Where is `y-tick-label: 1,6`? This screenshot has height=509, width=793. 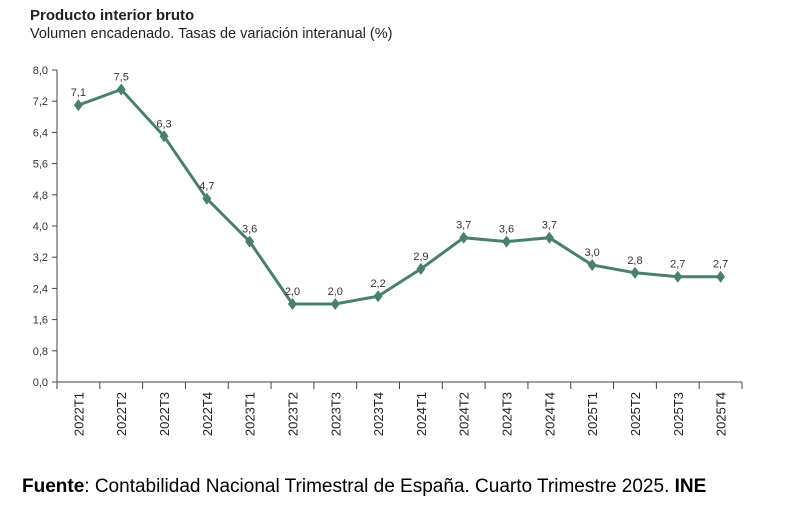 y-tick-label: 1,6 is located at coordinates (40, 321).